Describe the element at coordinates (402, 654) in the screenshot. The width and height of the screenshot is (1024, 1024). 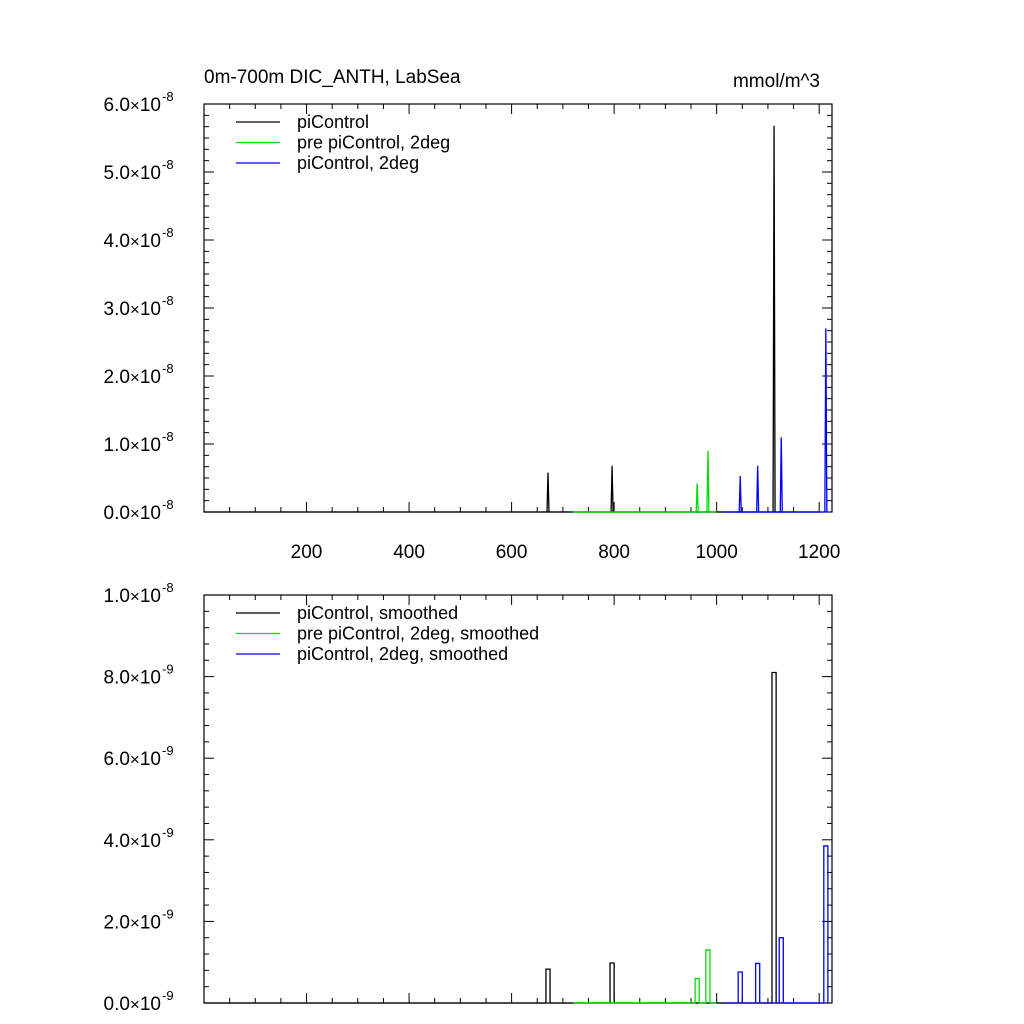
I see `legend-label: piControl, 2deg, smoothed` at that location.